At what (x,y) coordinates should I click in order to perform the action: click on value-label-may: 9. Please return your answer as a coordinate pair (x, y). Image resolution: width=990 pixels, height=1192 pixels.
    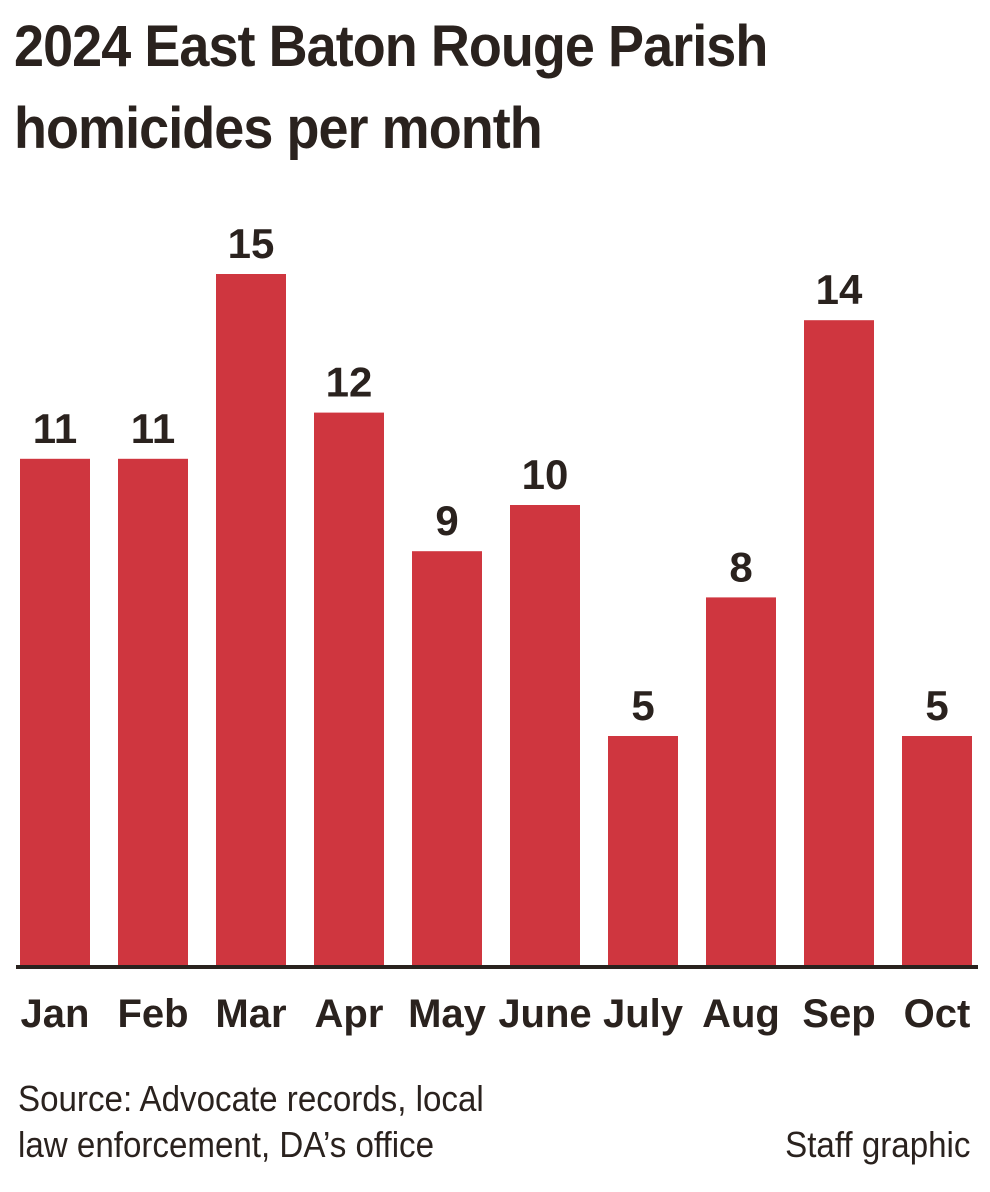
    Looking at the image, I should click on (446, 520).